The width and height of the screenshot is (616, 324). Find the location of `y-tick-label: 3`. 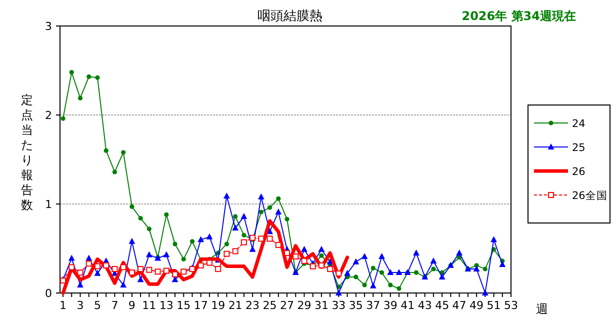

y-tick-label: 3 is located at coordinates (48, 26).